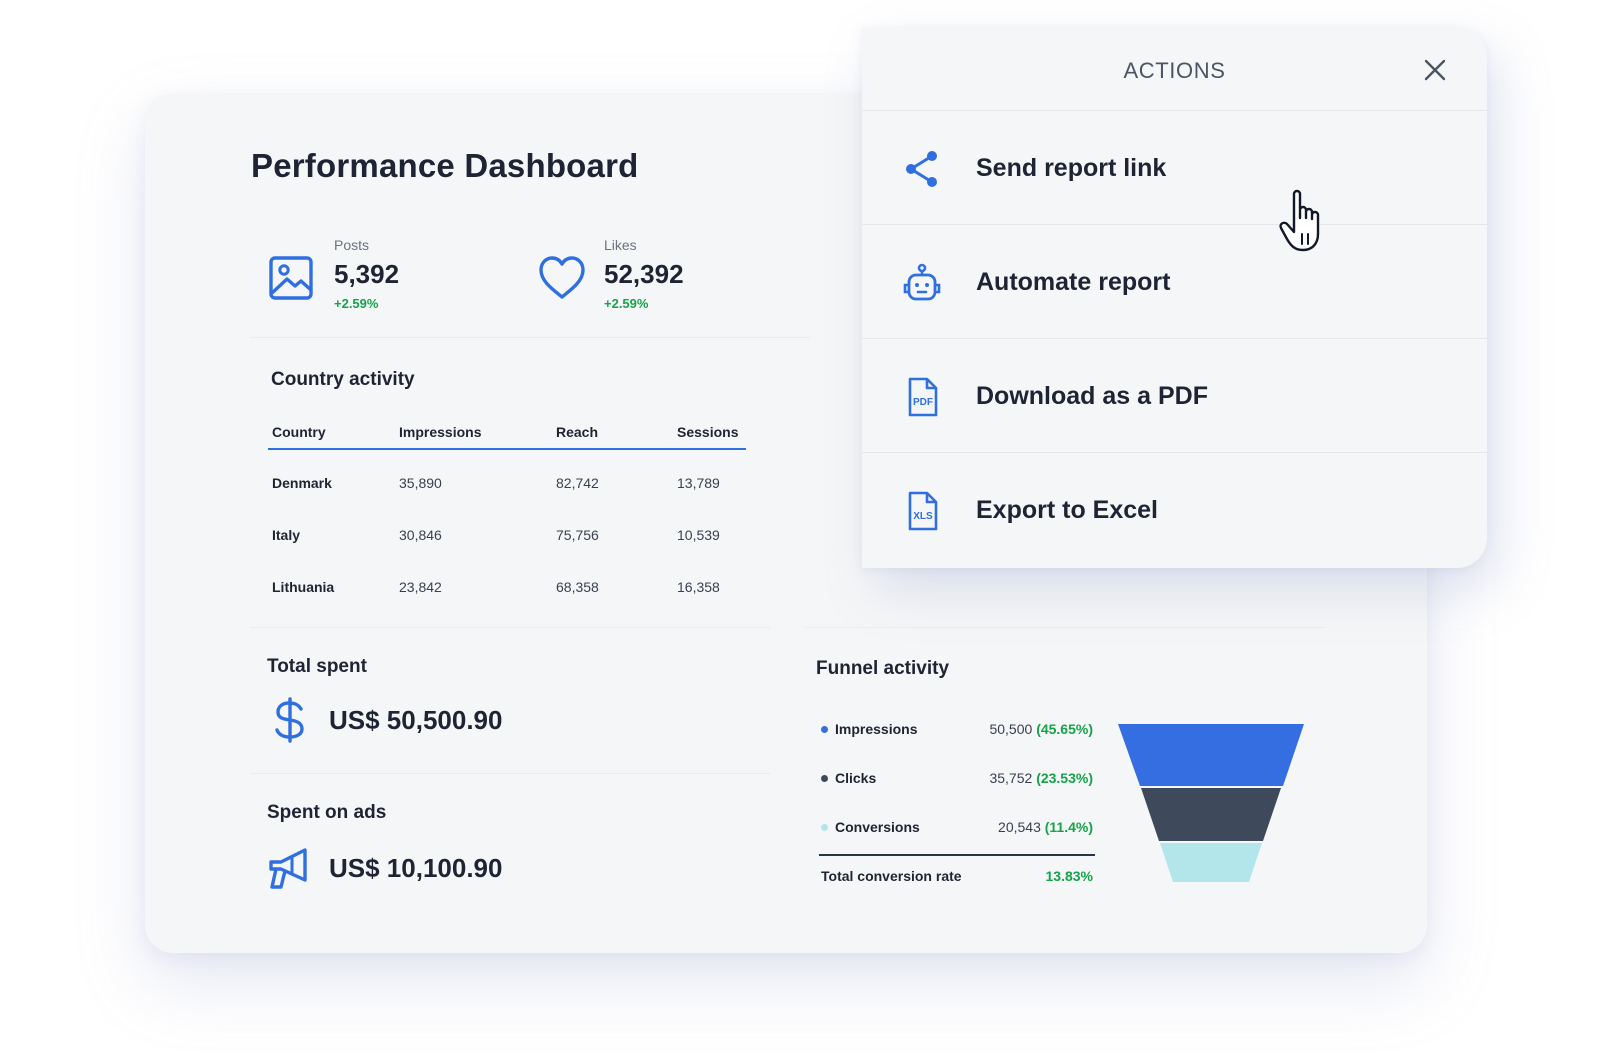 This screenshot has width=1600, height=1058. Describe the element at coordinates (1174, 168) in the screenshot. I see `send-report-link-button: Send report link` at that location.